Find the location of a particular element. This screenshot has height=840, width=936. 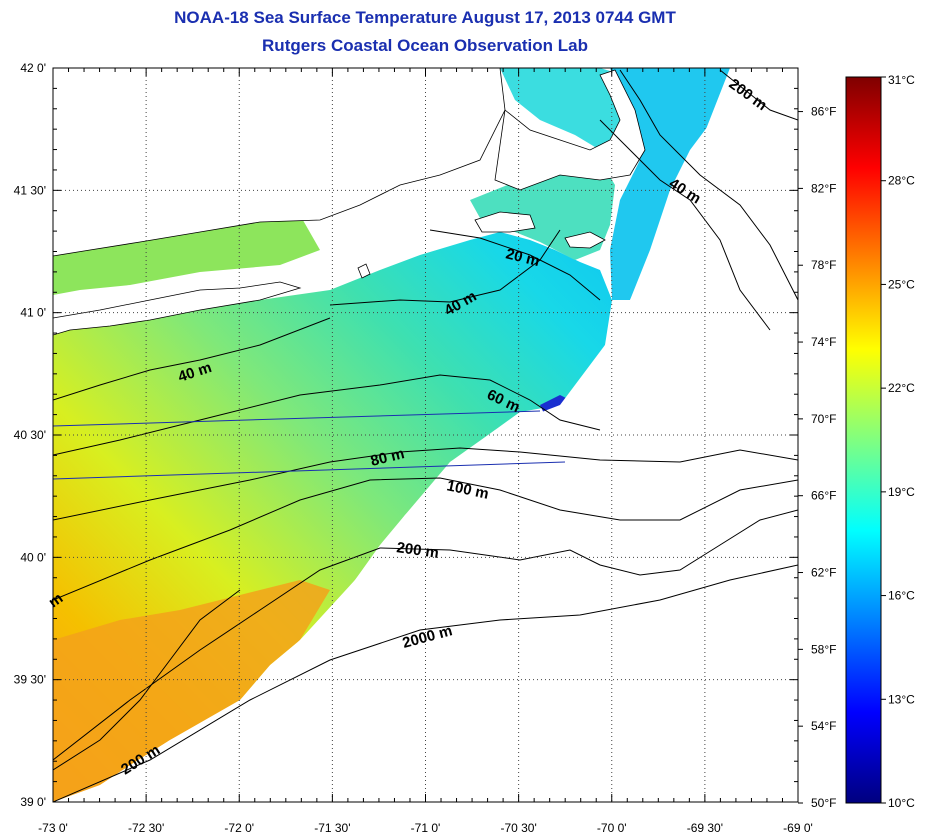

lon-tick-label: -72 30' is located at coordinates (146, 828).